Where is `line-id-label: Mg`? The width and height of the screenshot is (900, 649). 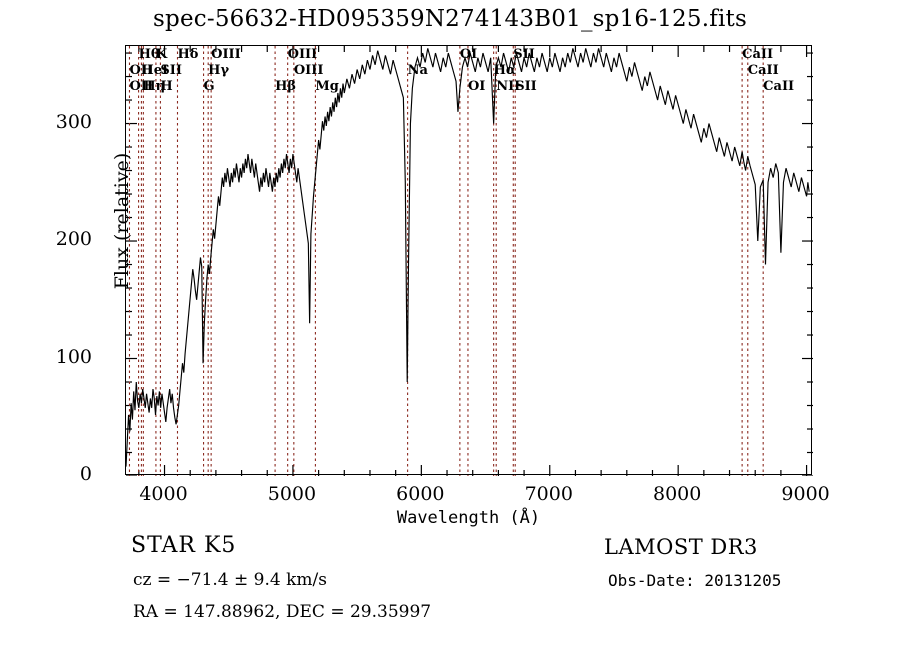 line-id-label: Mg is located at coordinates (327, 86).